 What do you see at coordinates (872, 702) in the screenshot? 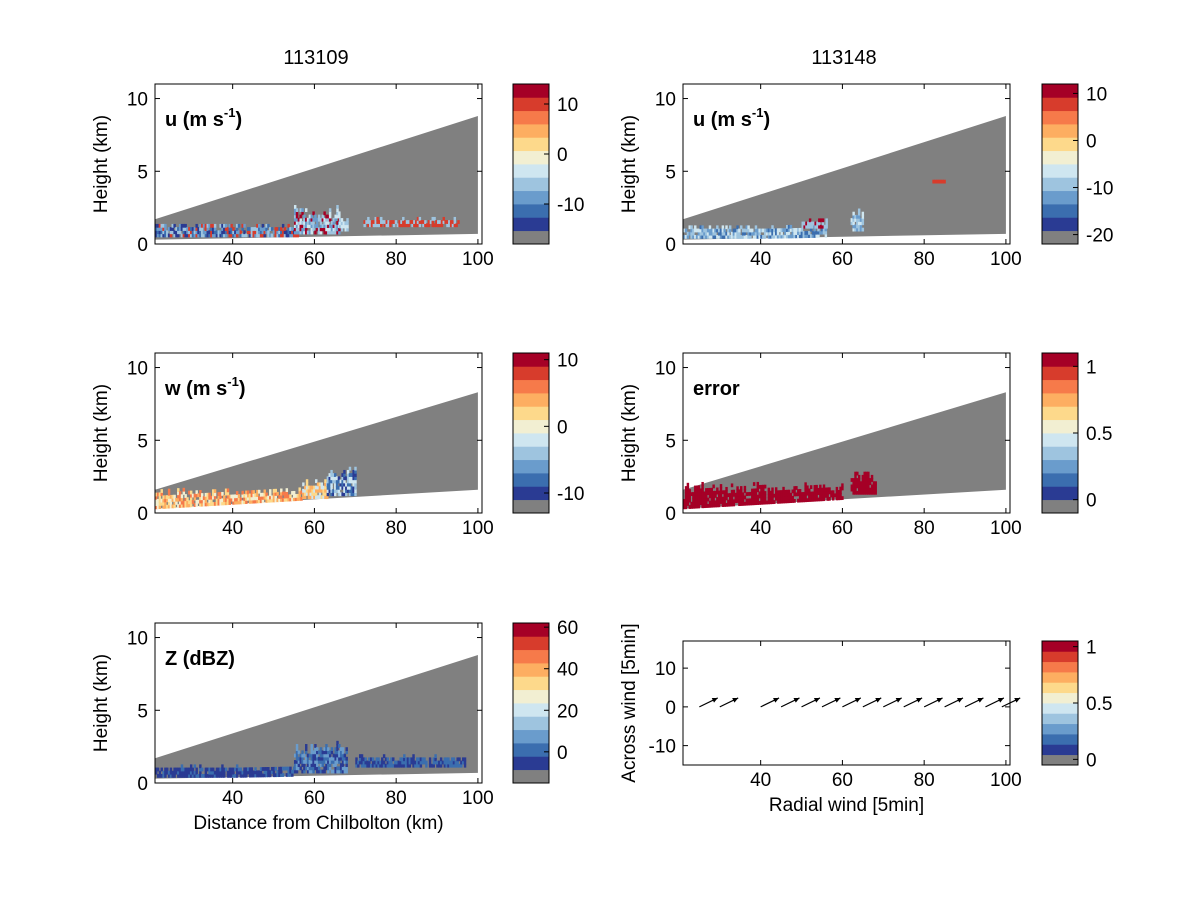
I see `wind-arrow` at bounding box center [872, 702].